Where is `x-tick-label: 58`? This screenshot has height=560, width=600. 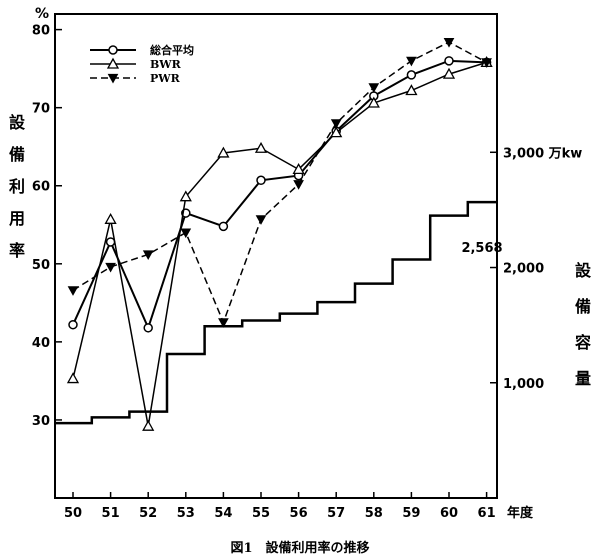
x-tick-label: 58 is located at coordinates (374, 513).